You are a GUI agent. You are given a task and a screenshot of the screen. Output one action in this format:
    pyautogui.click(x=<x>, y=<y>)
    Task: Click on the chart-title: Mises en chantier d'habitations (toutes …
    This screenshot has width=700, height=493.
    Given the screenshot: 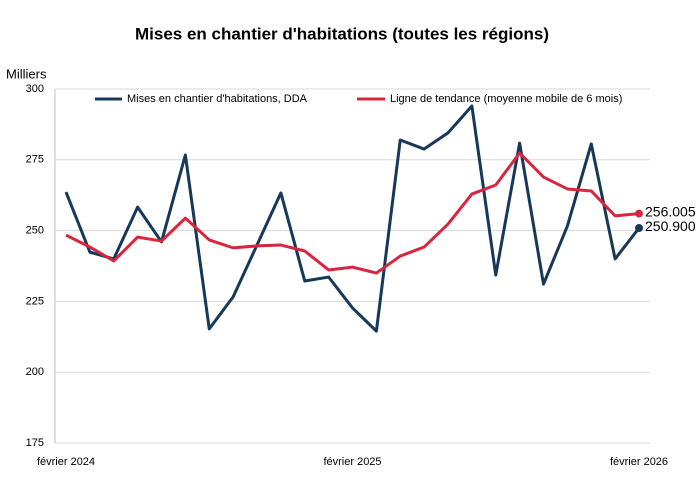 What is the action you would take?
    pyautogui.click(x=342, y=33)
    